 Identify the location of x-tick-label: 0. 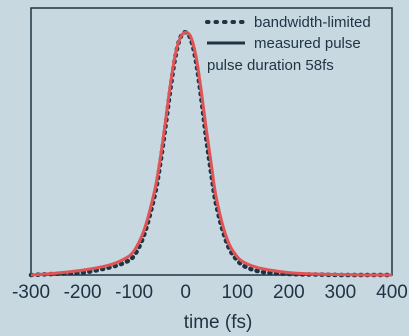
(185, 292).